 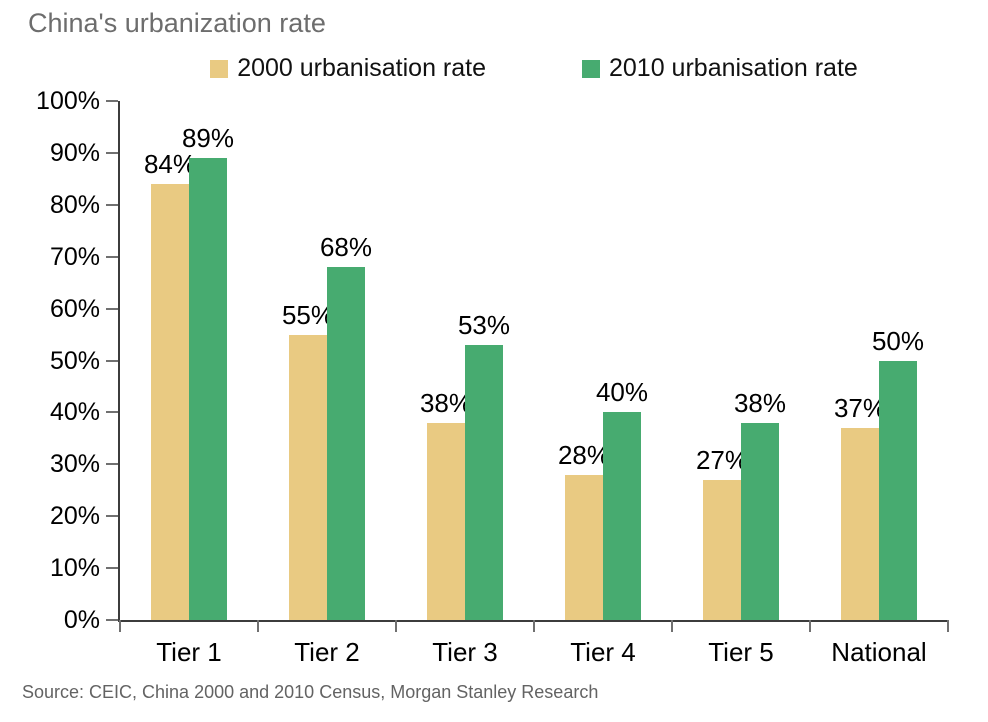 I want to click on bar-value-label-2010-tier-2: 68%, so click(x=346, y=247).